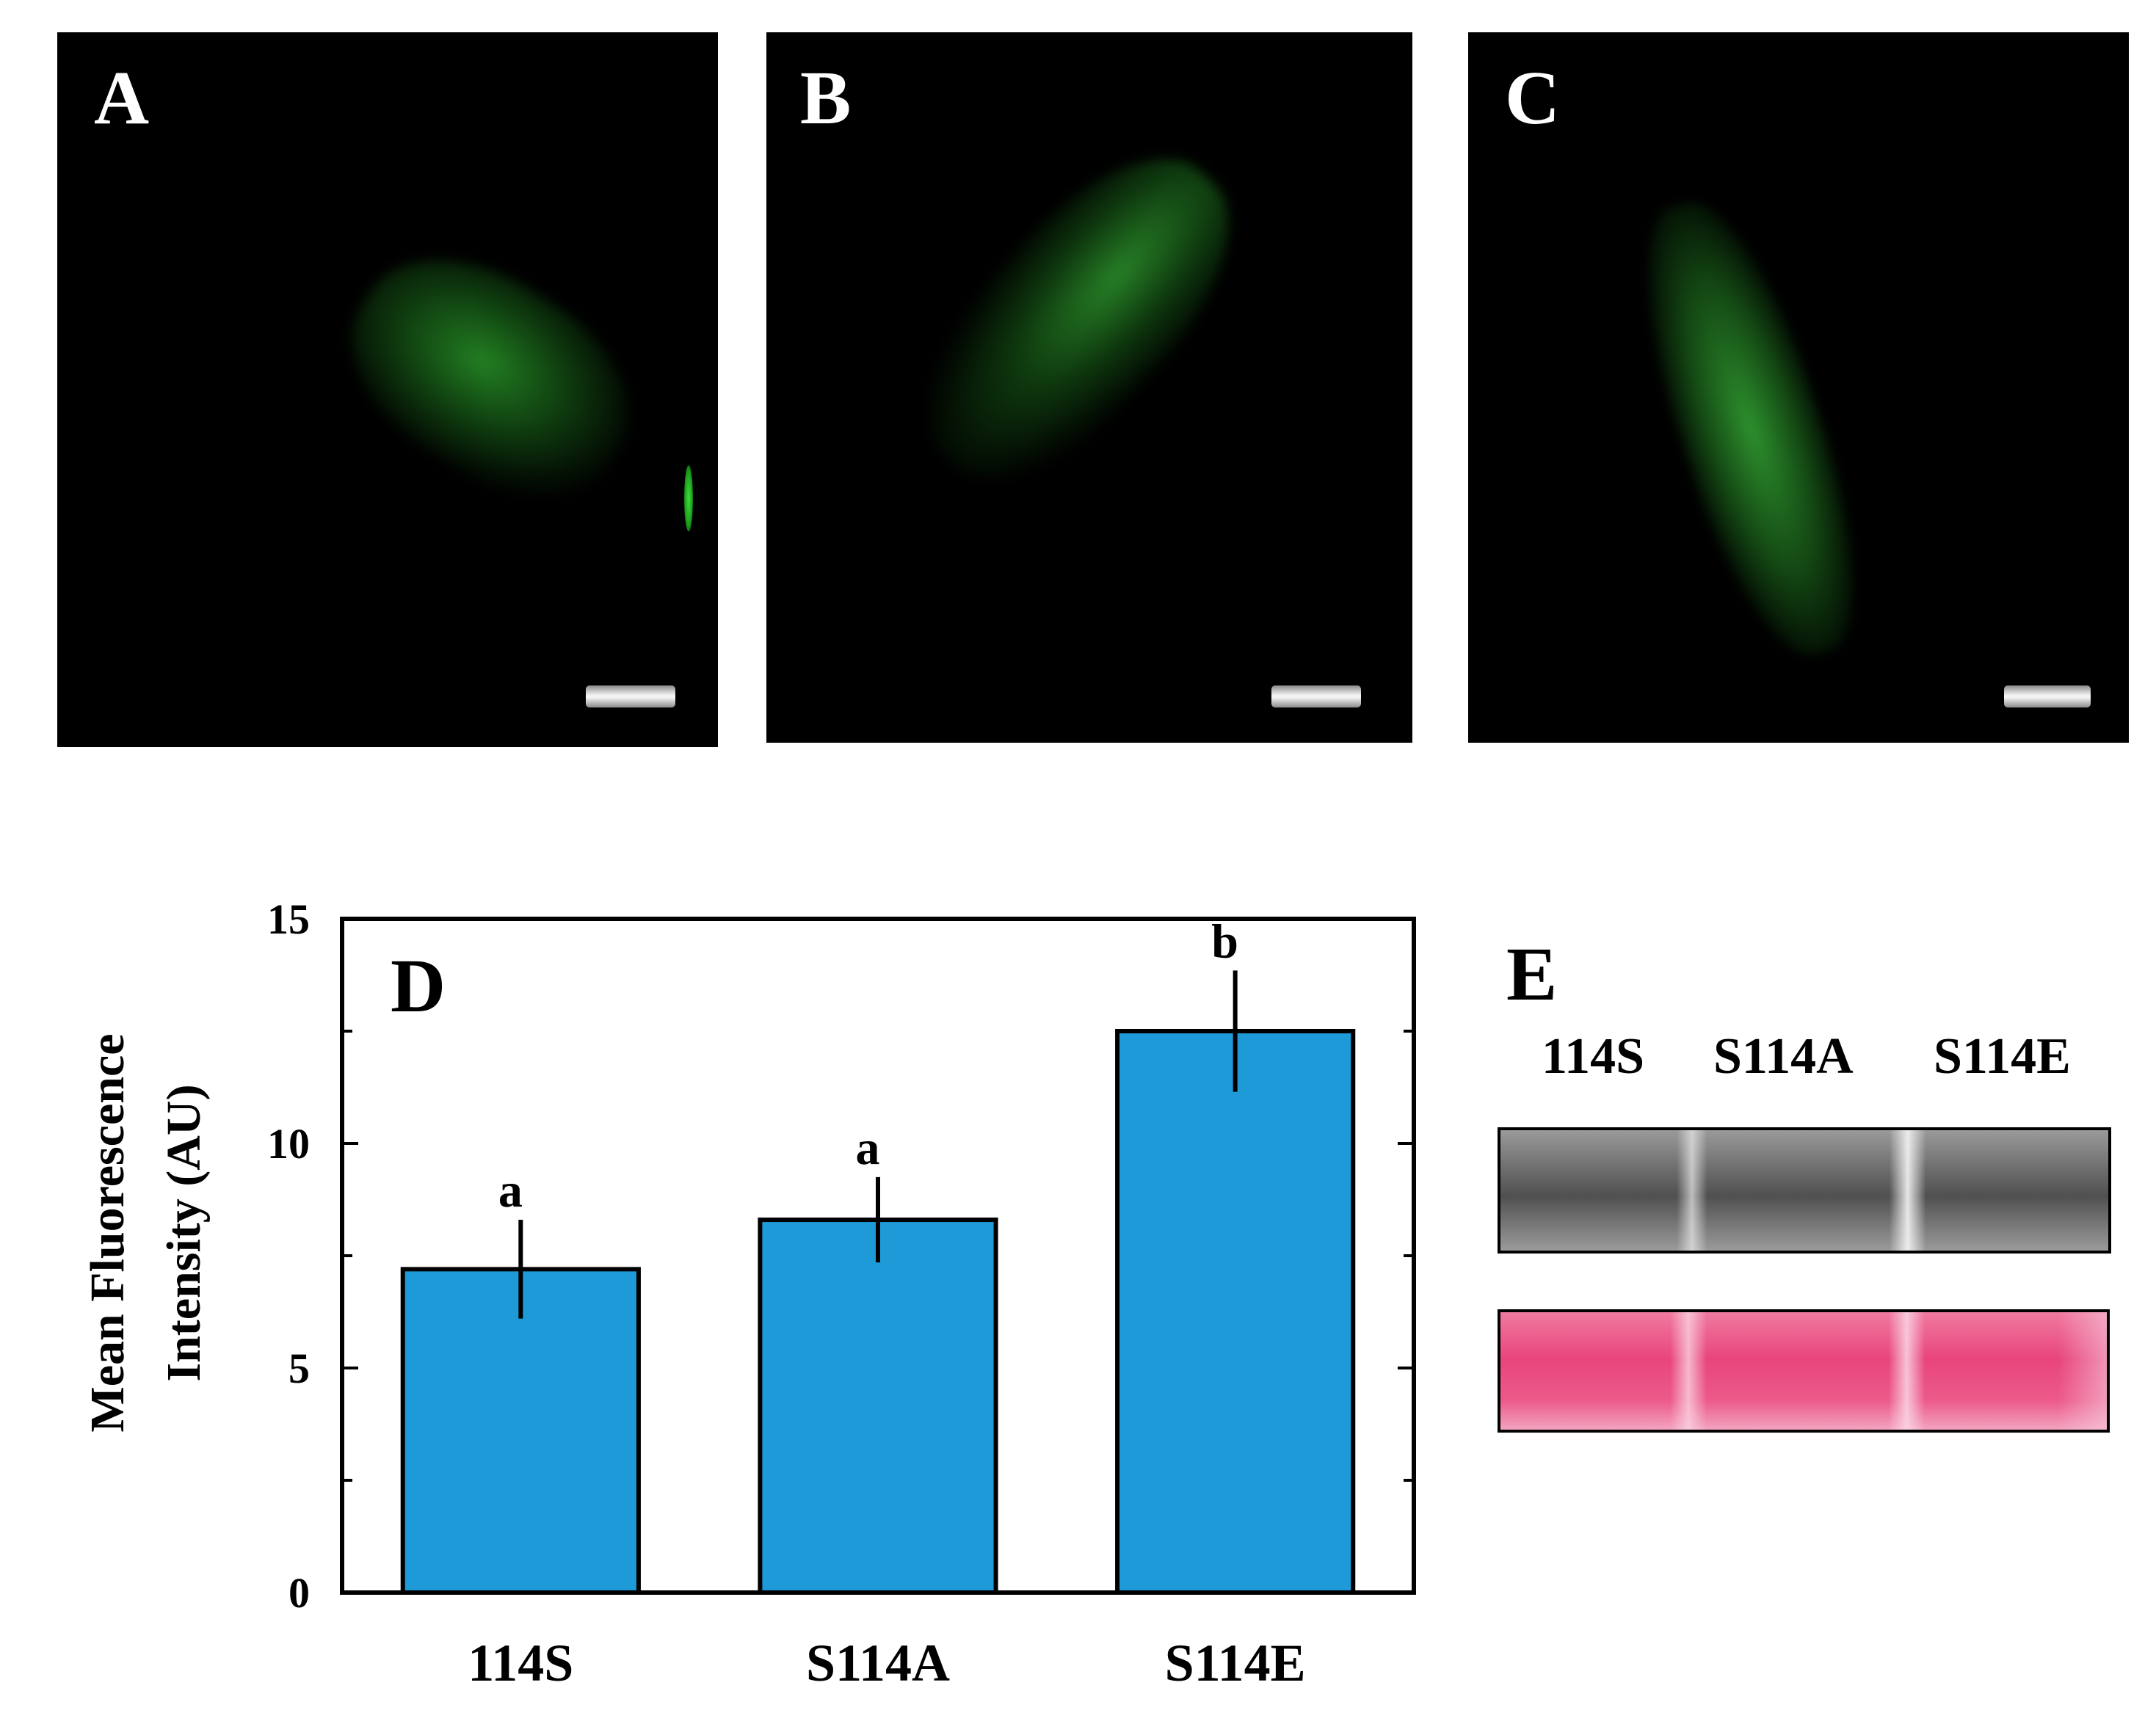 This screenshot has width=2156, height=1710. Describe the element at coordinates (1784, 1056) in the screenshot. I see `lane-label: S114A` at that location.